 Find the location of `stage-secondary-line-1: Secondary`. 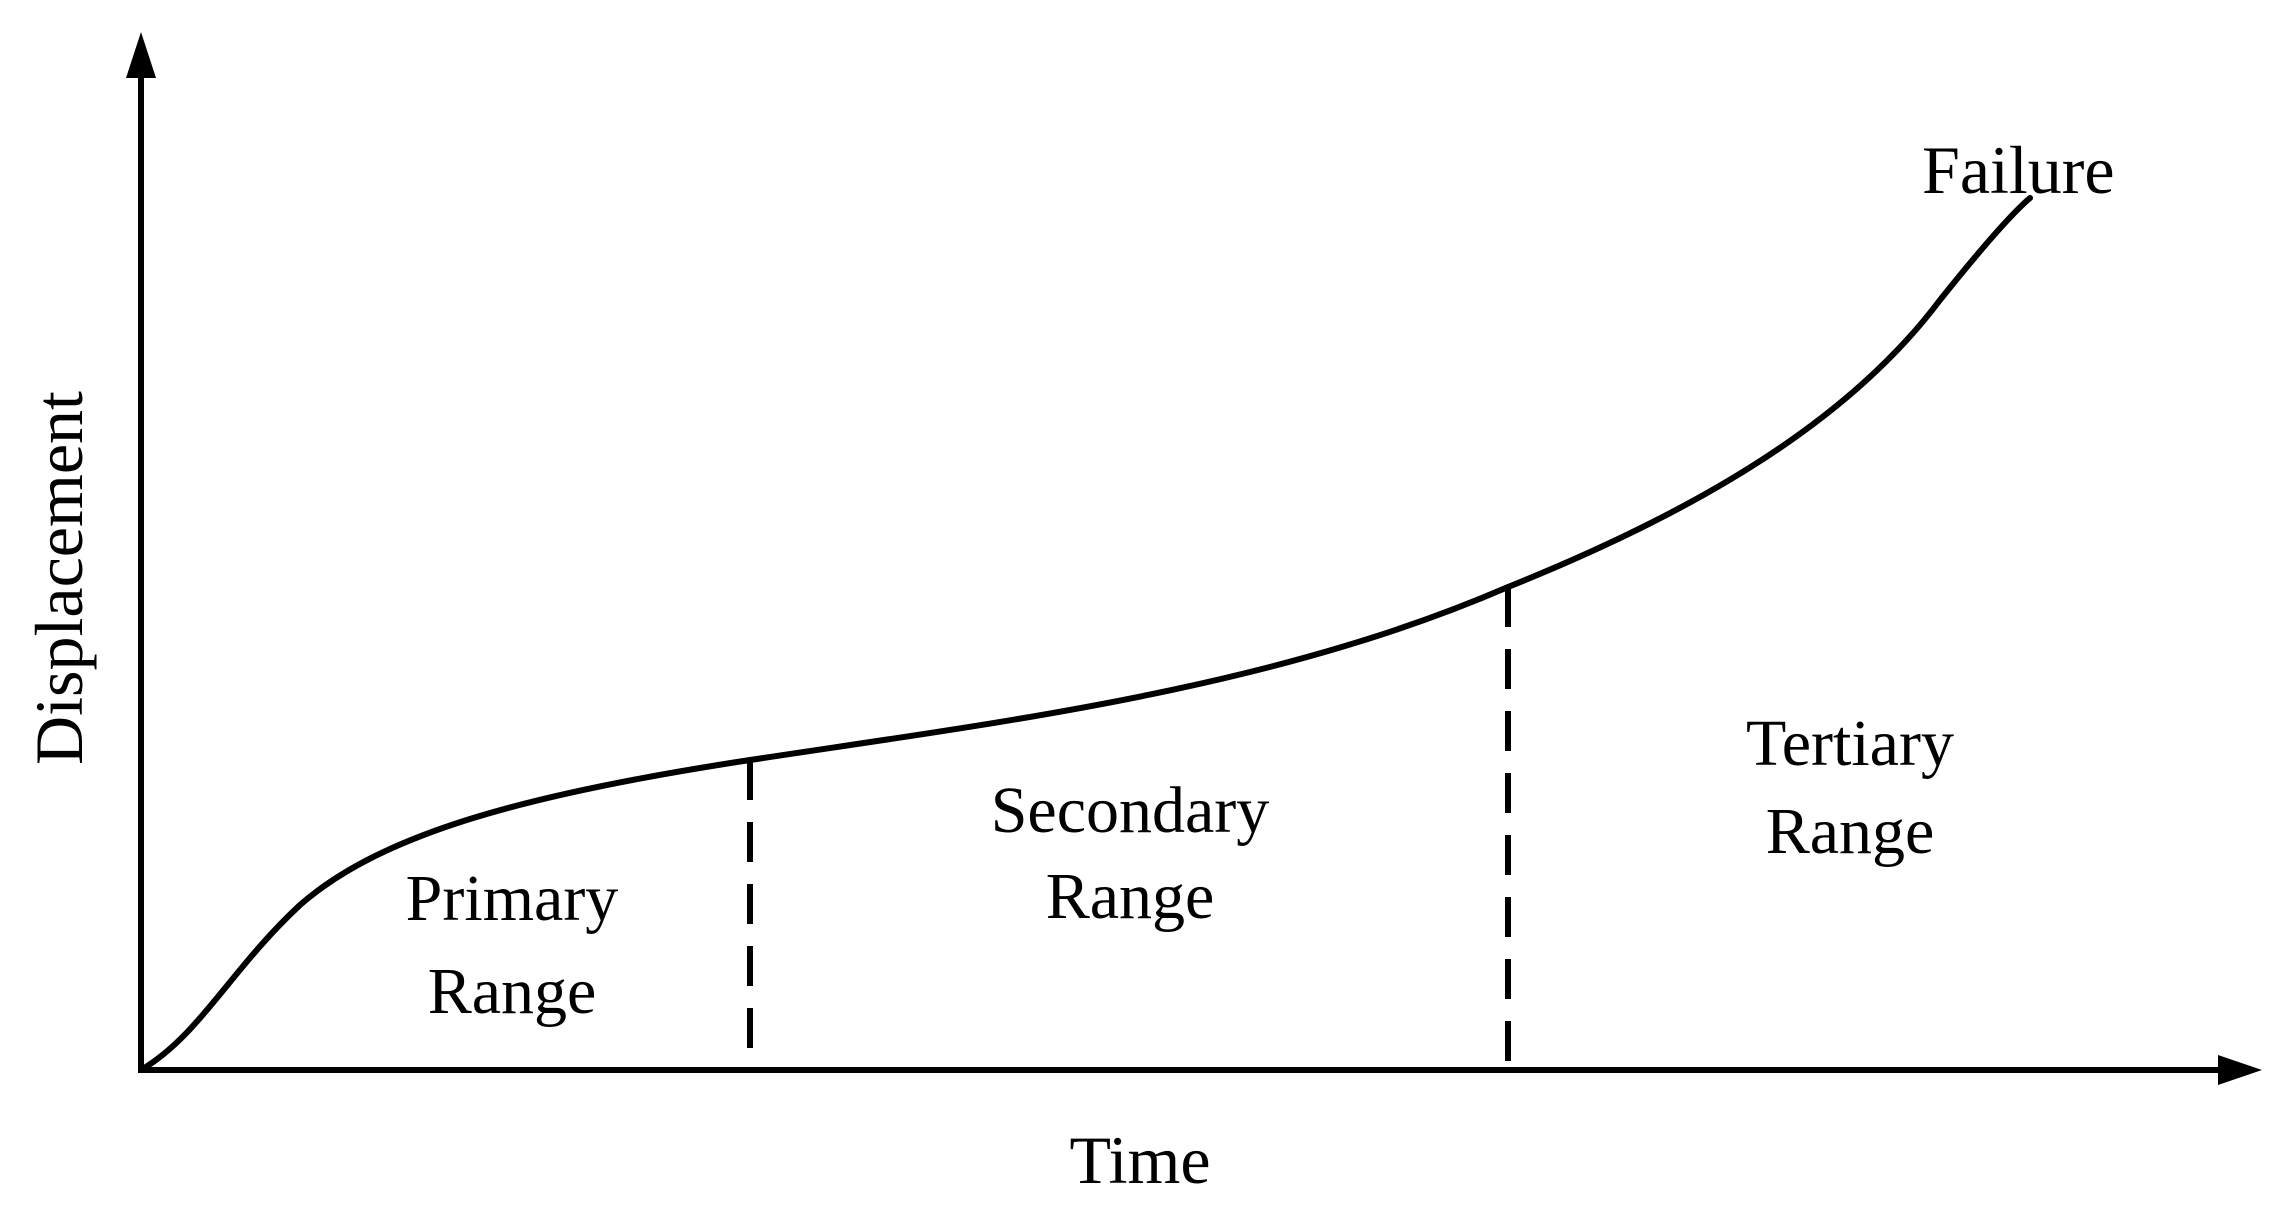

stage-secondary-line-1: Secondary is located at coordinates (1130, 810).